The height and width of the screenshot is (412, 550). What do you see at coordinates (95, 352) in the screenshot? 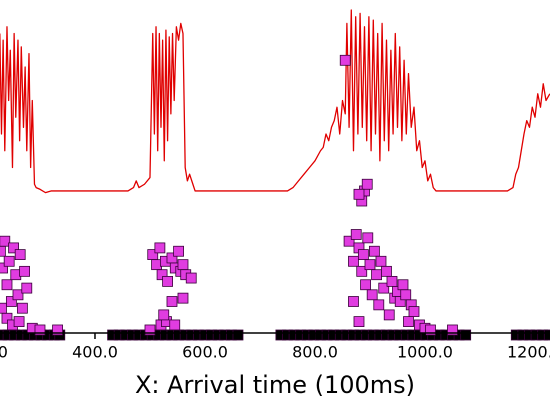
I see `x-tick-label: 400.0` at bounding box center [95, 352].